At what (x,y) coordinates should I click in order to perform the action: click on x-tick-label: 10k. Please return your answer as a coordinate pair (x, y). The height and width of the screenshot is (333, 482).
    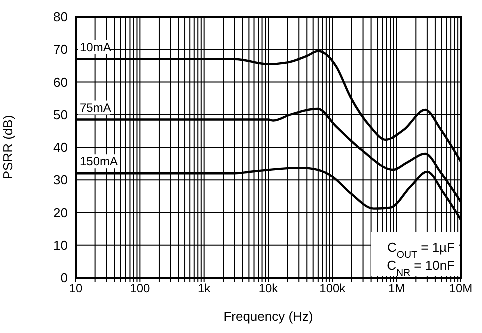
    Looking at the image, I should click on (269, 289).